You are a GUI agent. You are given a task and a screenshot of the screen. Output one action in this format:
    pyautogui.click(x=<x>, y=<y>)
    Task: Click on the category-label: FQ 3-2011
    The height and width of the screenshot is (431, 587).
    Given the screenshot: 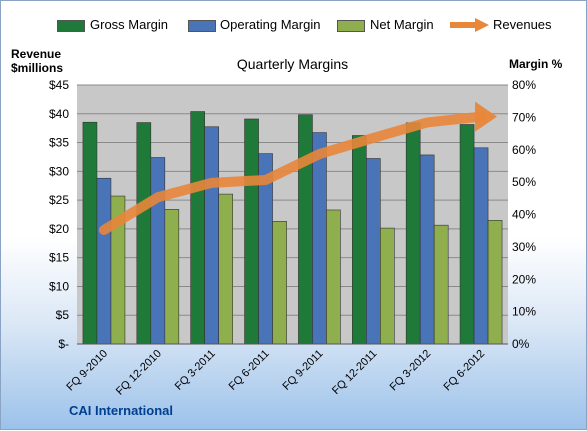 What is the action you would take?
    pyautogui.click(x=195, y=370)
    